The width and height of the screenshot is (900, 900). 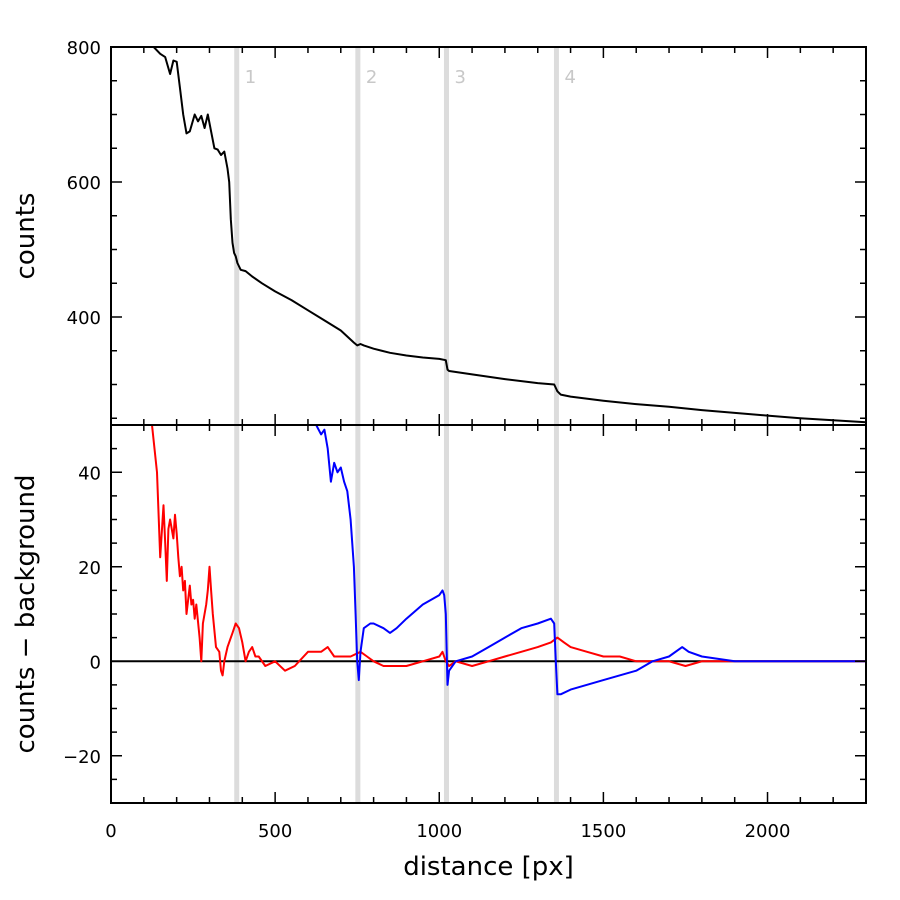 What do you see at coordinates (84, 48) in the screenshot?
I see `y-tick-label: 800` at bounding box center [84, 48].